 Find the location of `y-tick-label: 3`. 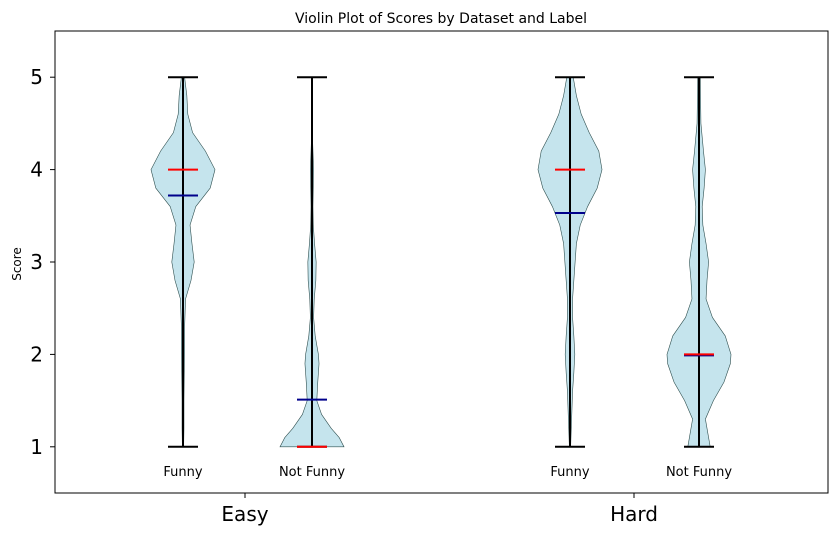

y-tick-label: 3 is located at coordinates (36, 262).